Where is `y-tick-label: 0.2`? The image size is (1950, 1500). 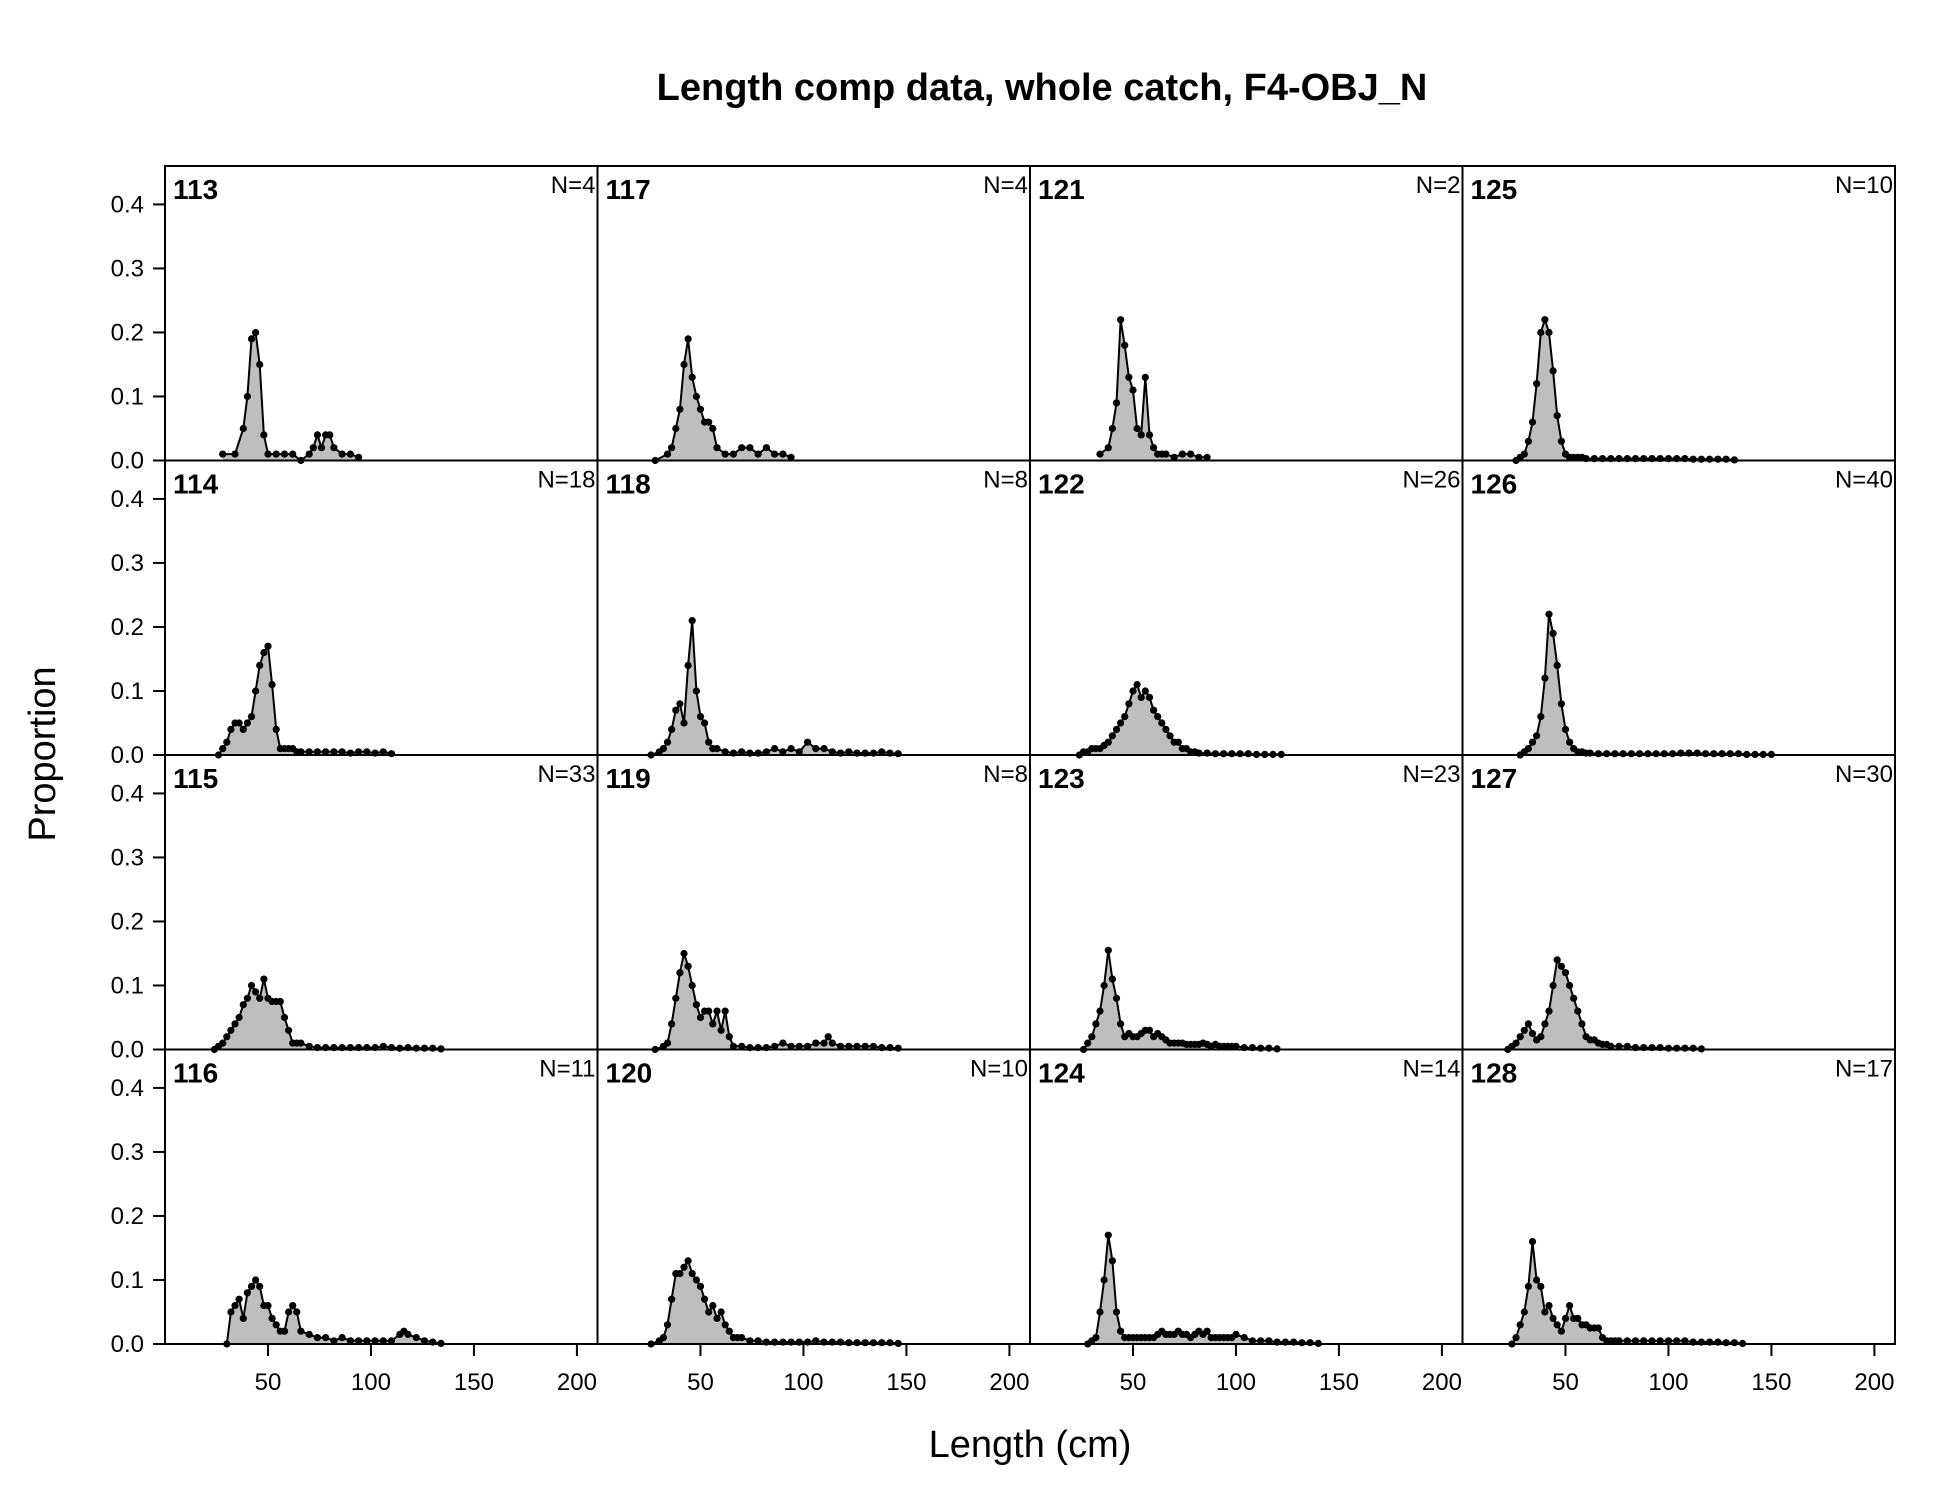
y-tick-label: 0.2 is located at coordinates (127, 627).